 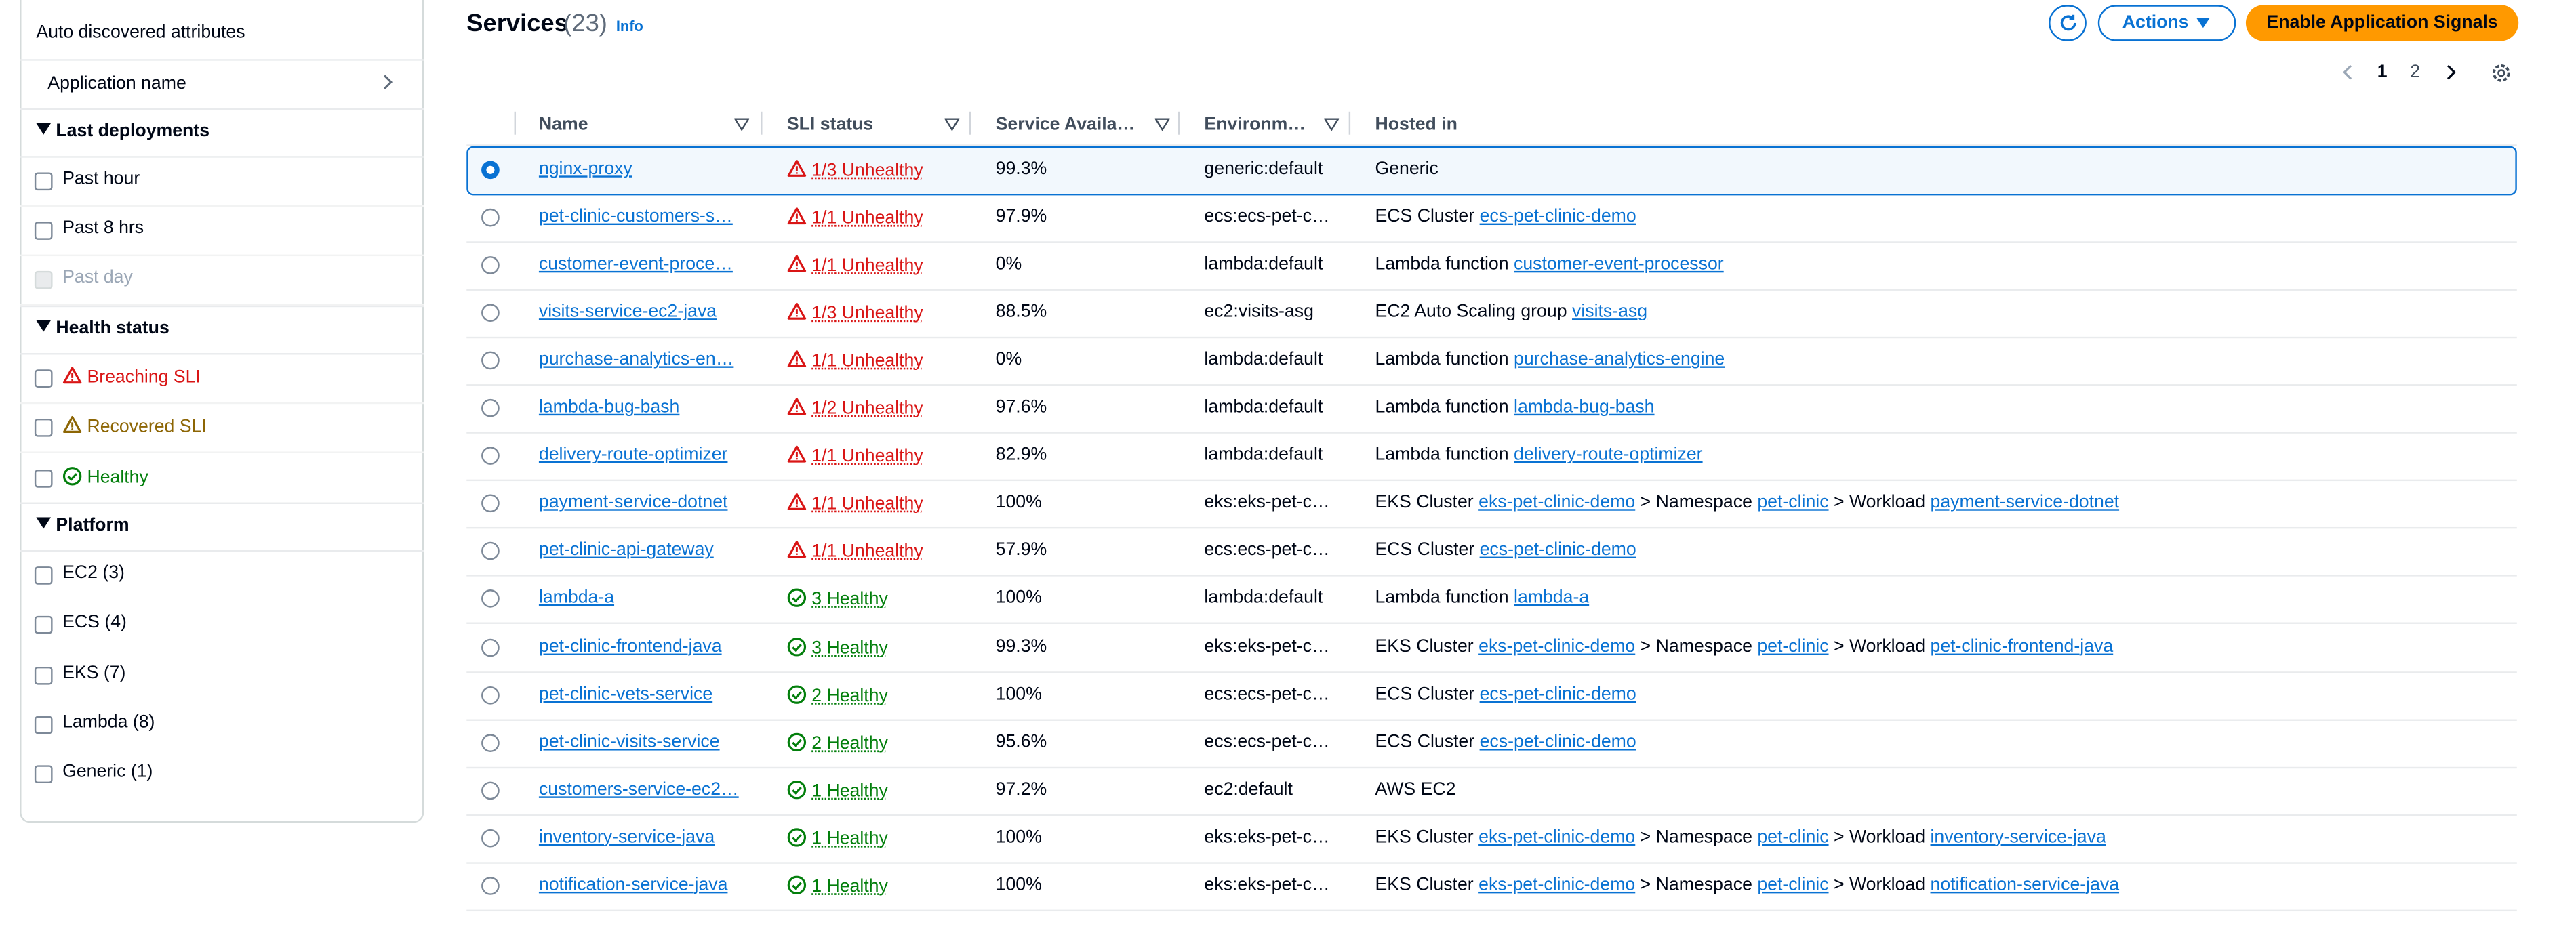 I want to click on service-link: delivery-route-optimizer, so click(x=633, y=455).